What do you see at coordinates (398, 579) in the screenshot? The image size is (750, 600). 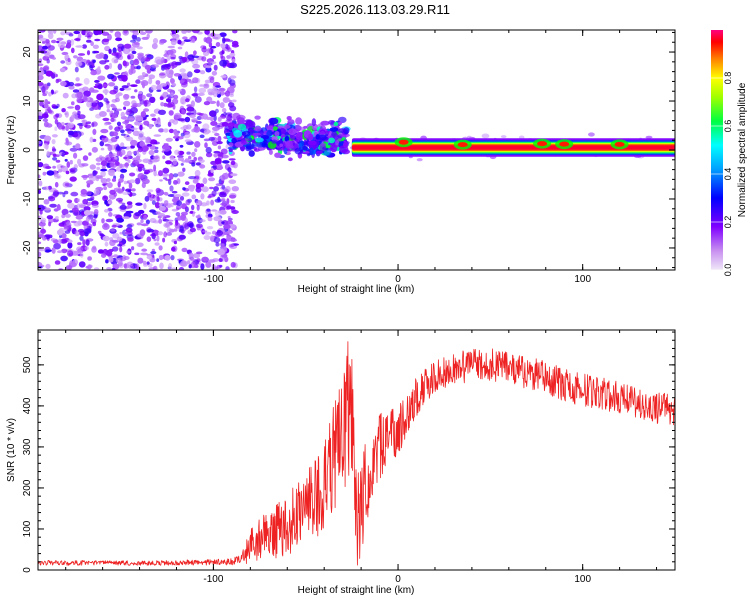 I see `x-tick-label: 0` at bounding box center [398, 579].